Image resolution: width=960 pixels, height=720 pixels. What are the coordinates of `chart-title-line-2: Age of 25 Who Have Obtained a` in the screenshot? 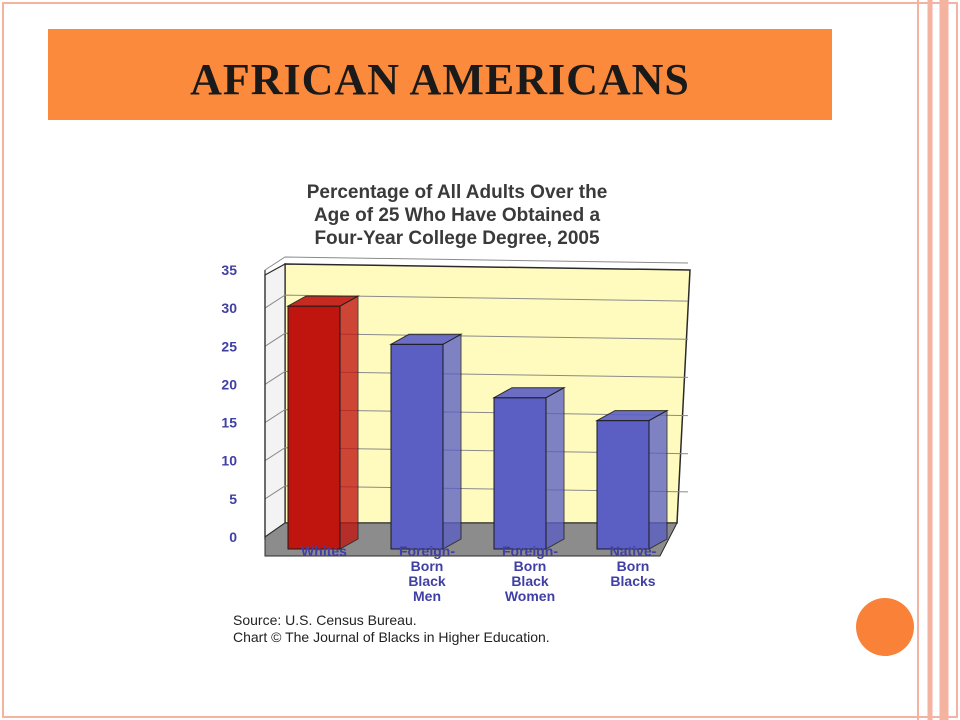 It's located at (457, 215).